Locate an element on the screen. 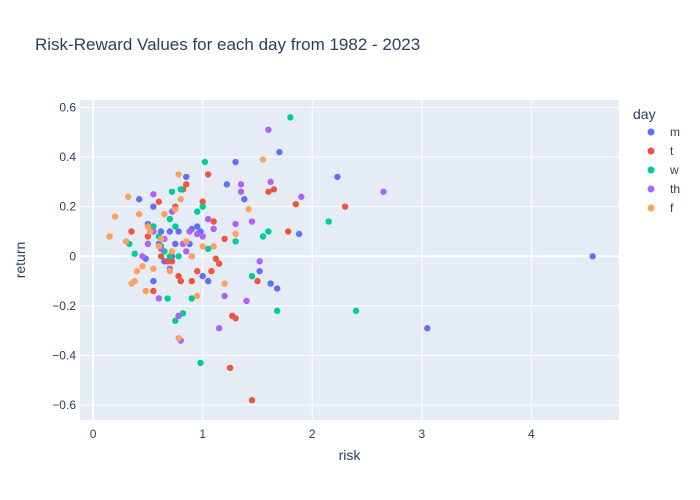  legend-item-w: w is located at coordinates (663, 170).